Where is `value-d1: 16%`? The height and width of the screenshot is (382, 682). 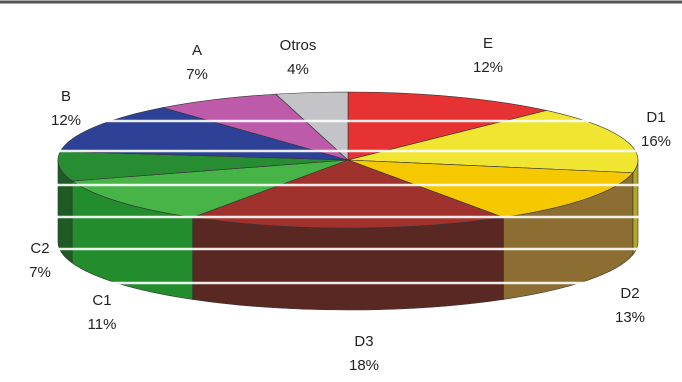
value-d1: 16% is located at coordinates (656, 141).